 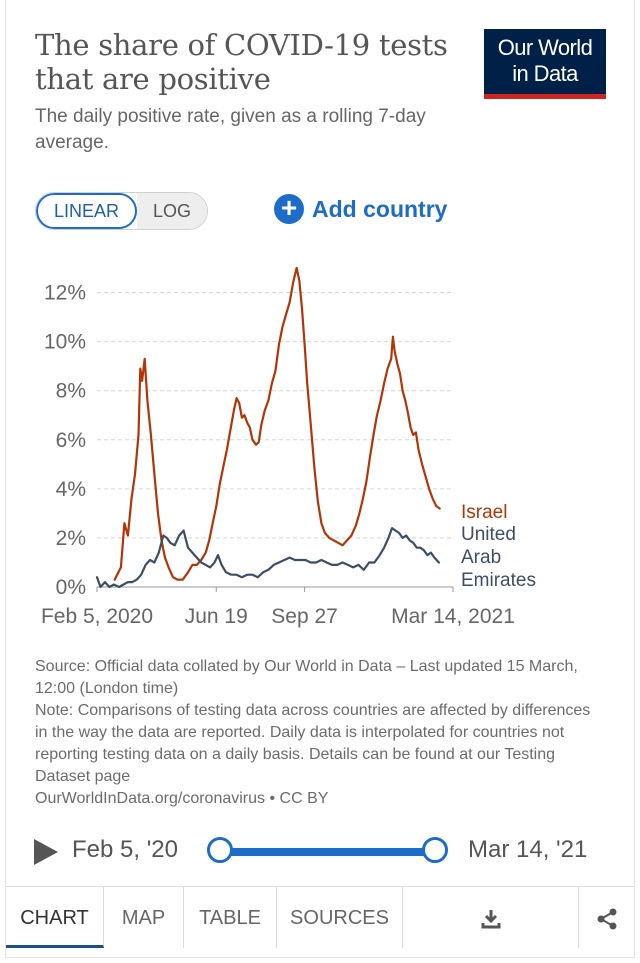 I want to click on scale-toggle: LINEAR LOG, so click(x=122, y=211).